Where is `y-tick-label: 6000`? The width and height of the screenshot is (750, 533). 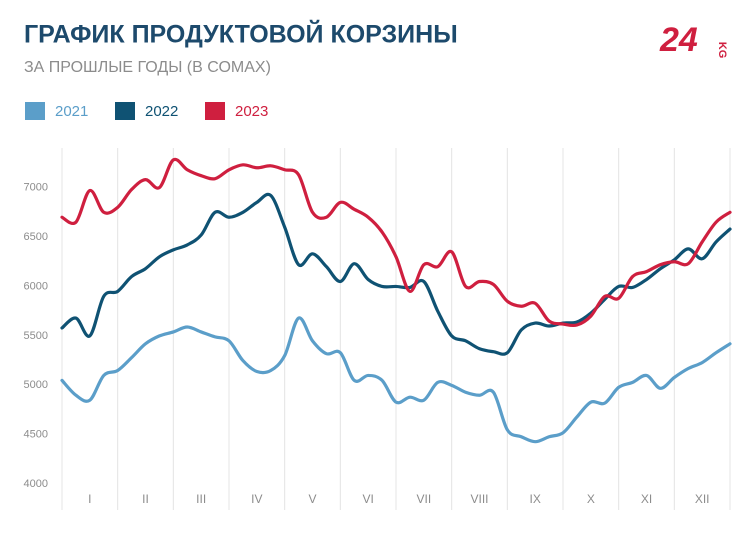 y-tick-label: 6000 is located at coordinates (36, 286).